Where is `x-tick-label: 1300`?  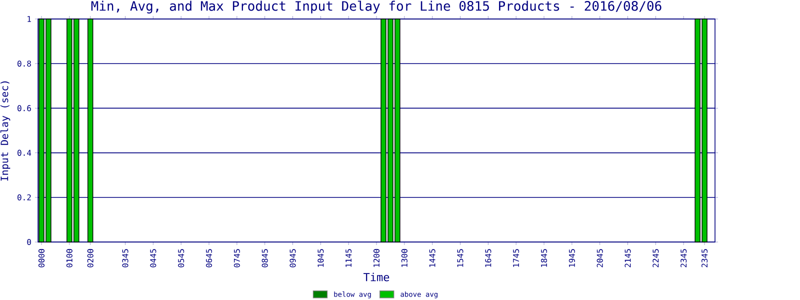 x-tick-label: 1300 is located at coordinates (404, 258).